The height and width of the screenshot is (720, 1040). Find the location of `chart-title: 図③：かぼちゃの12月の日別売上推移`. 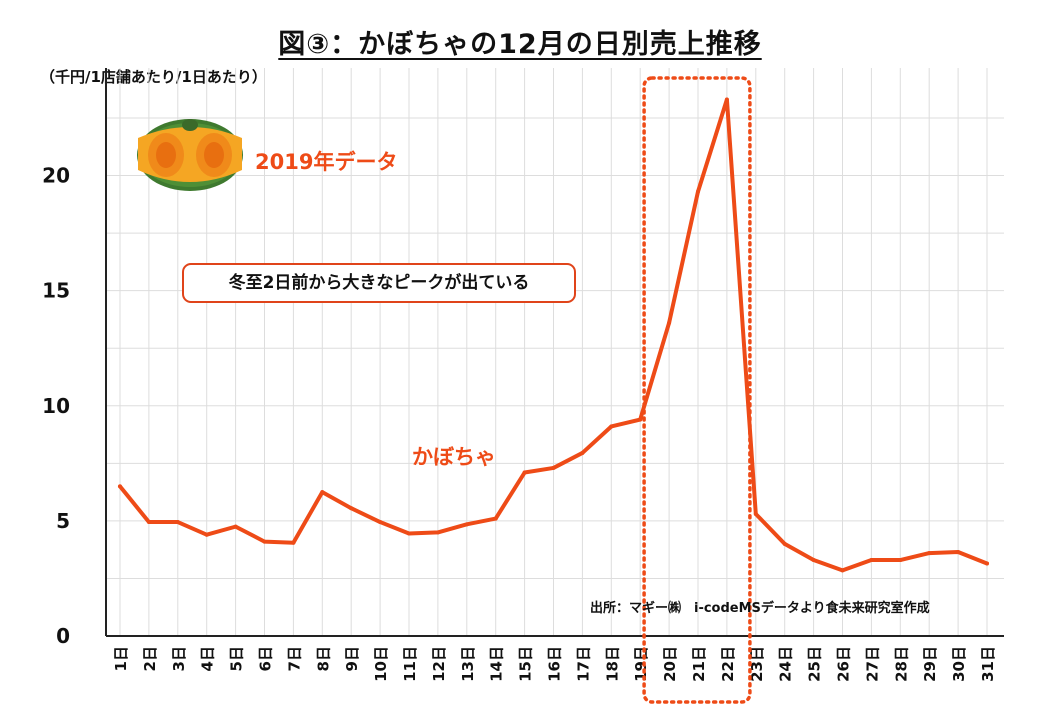

chart-title: 図③：かぼちゃの12月の日別売上推移 is located at coordinates (520, 44).